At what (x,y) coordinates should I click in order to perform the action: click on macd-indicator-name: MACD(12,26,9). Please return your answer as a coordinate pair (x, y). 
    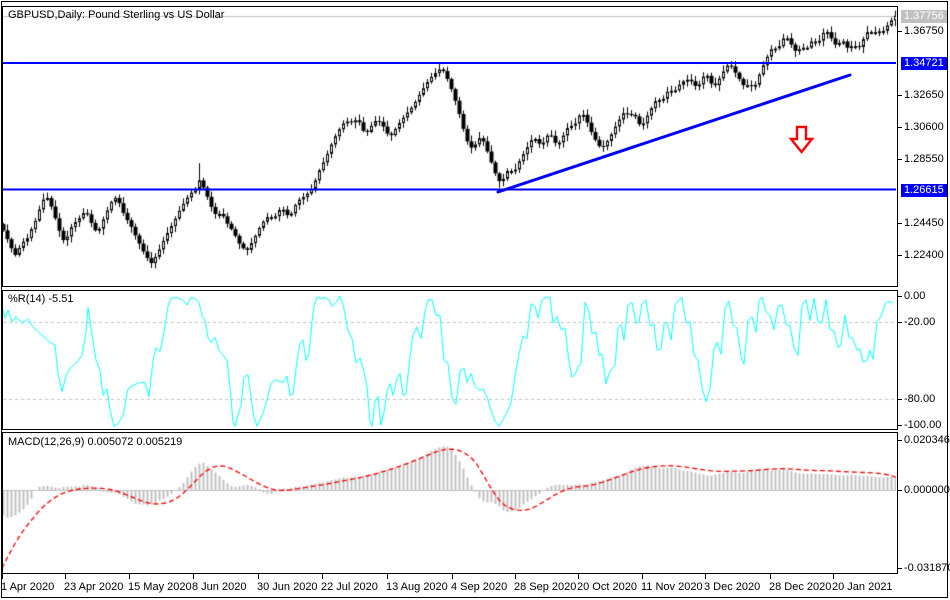
    Looking at the image, I should click on (46, 442).